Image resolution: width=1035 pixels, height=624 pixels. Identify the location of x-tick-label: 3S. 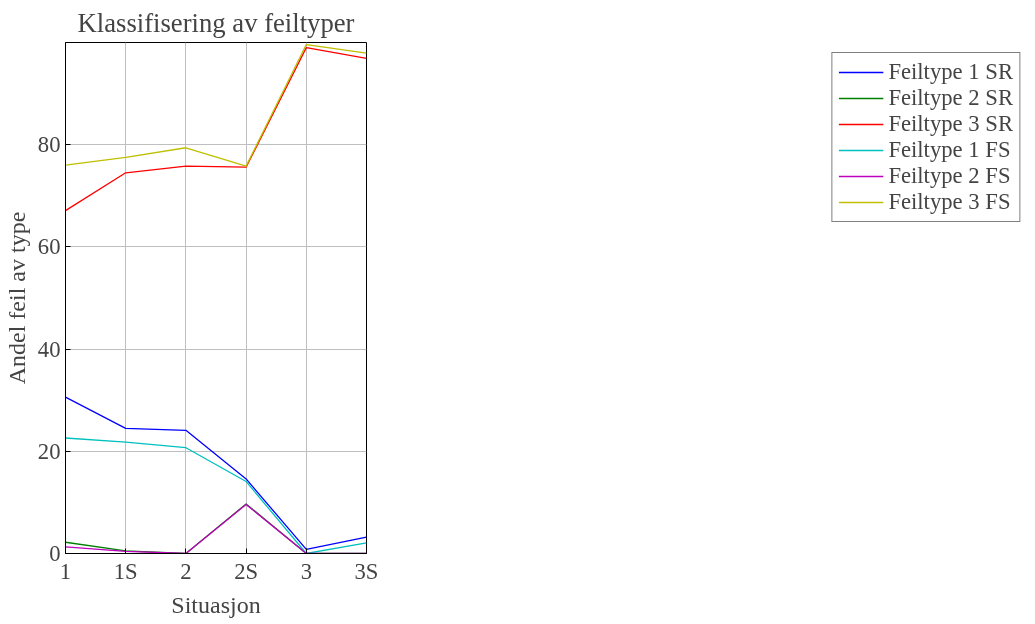
(366, 571).